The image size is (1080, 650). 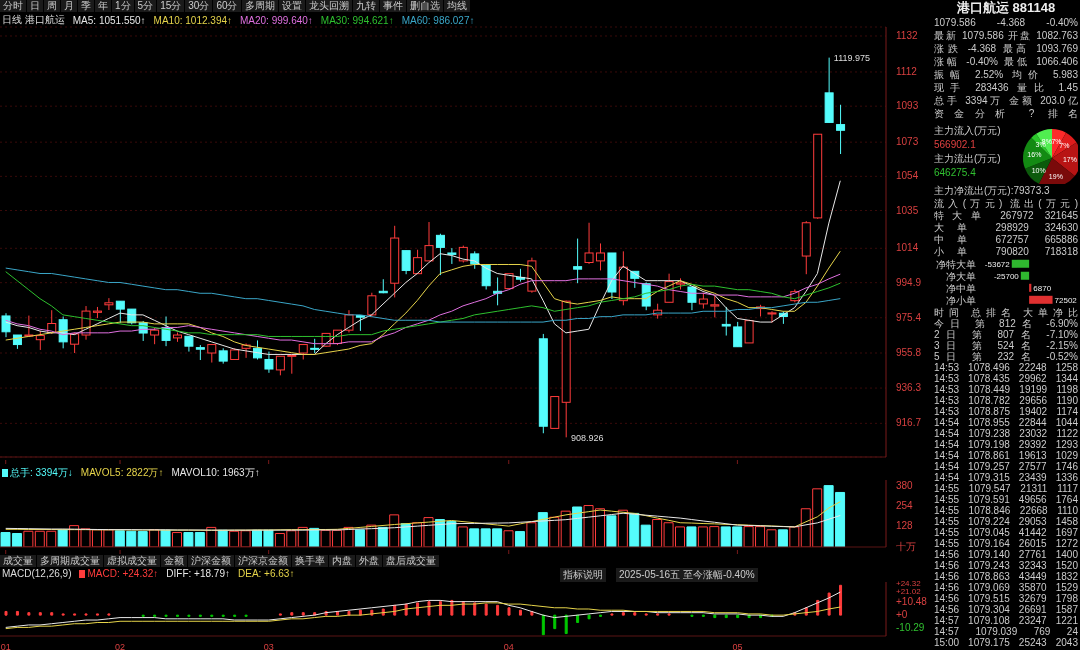 I want to click on y-tick-label: +21.02, so click(x=909, y=592).